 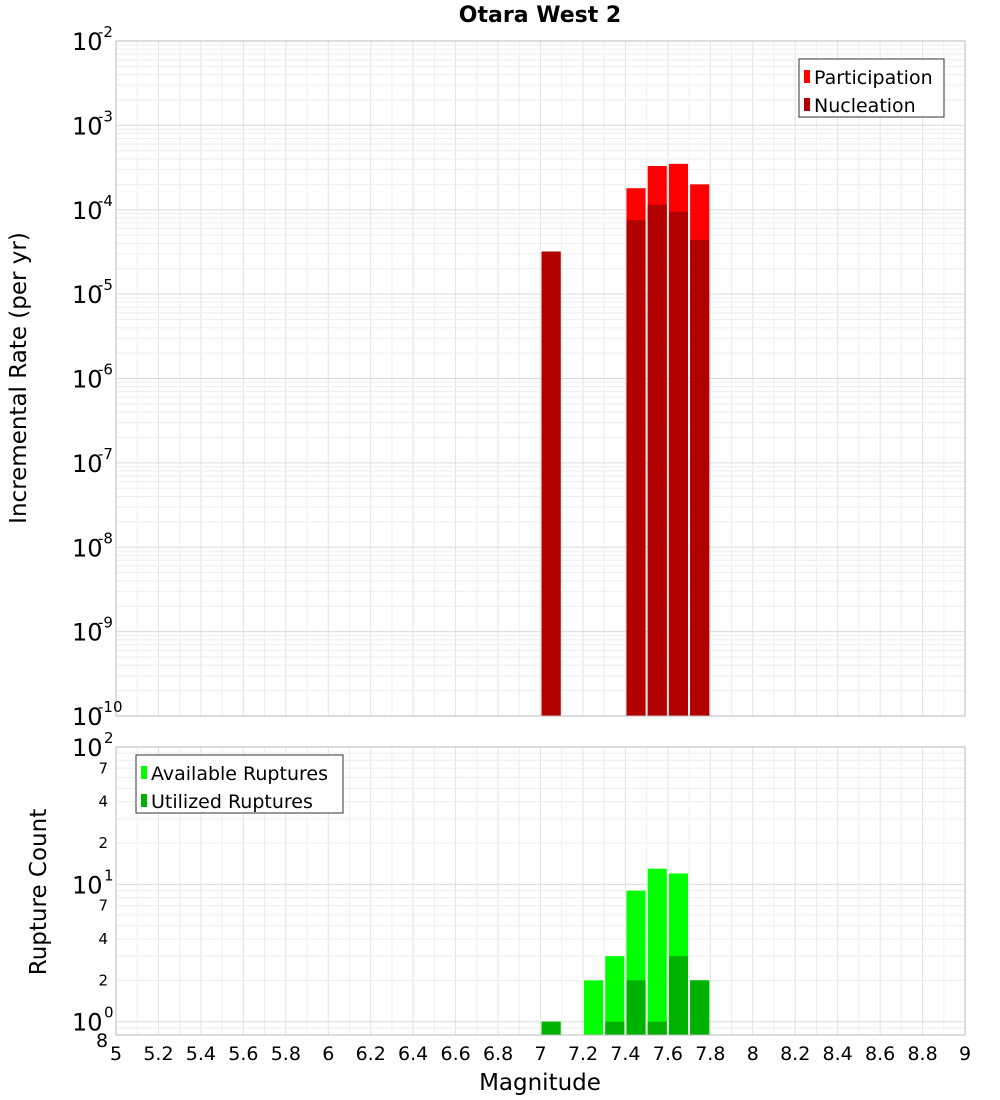 I want to click on bottom-y-tick-exponent: 1, so click(x=109, y=875).